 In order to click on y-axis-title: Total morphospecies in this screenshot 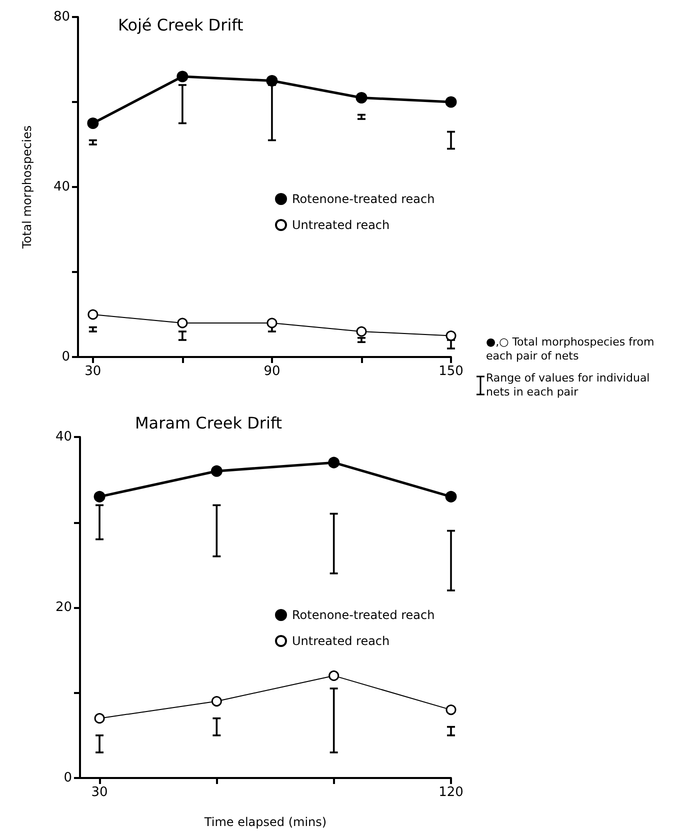, I will do `click(27, 187)`.